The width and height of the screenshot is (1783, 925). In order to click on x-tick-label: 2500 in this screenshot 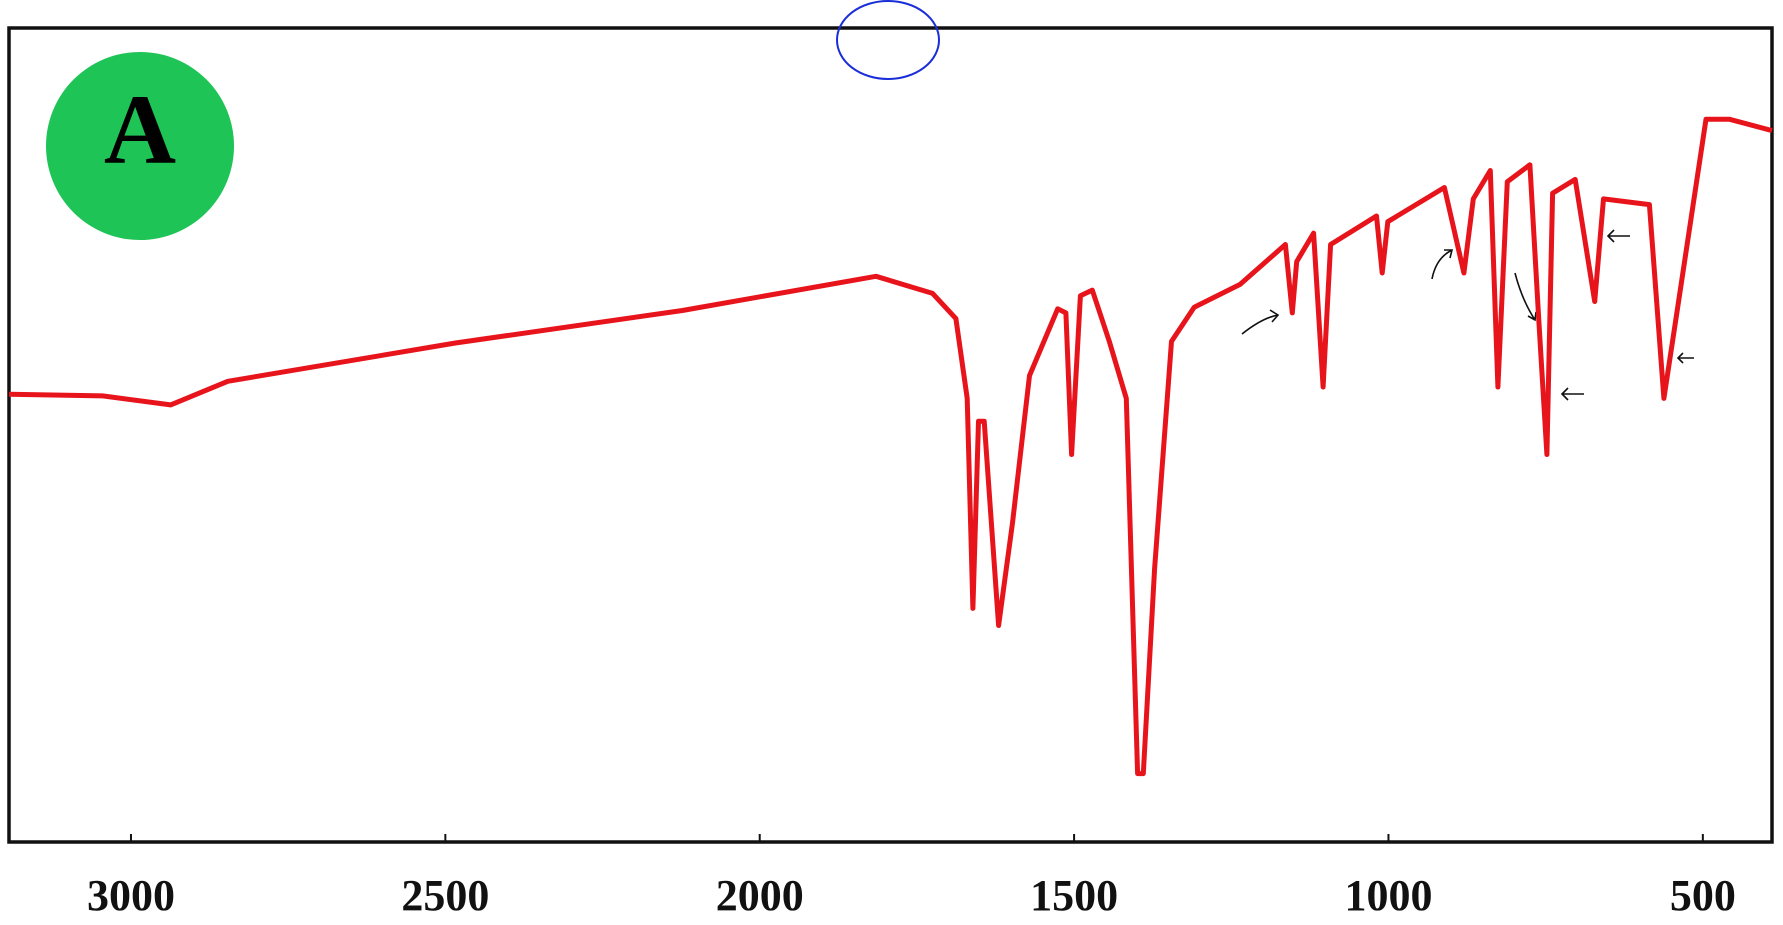, I will do `click(445, 895)`.